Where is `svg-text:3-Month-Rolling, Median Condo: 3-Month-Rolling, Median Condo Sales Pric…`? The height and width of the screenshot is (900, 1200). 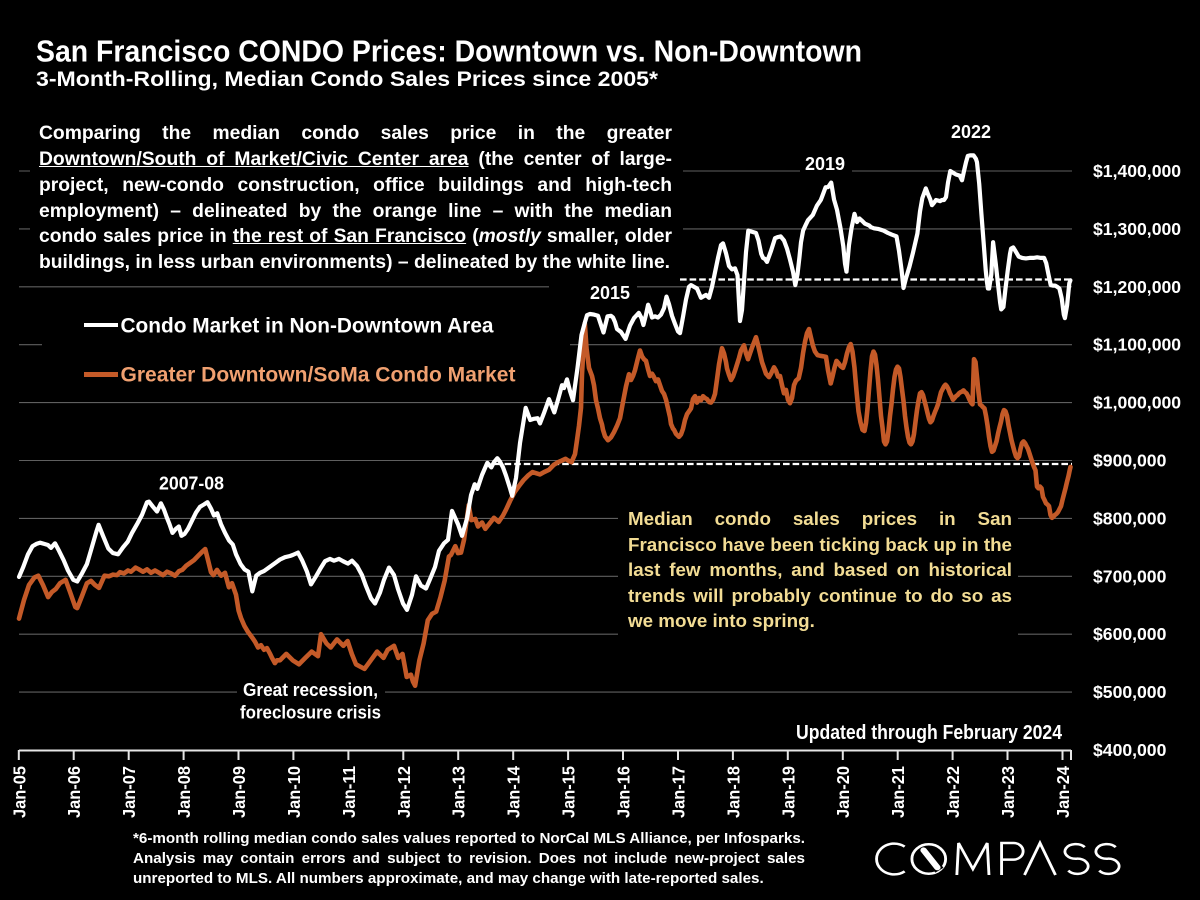
svg-text:3-Month-Rolling, Median Condo: 3-Month-Rolling, Median Condo Sales Pric… is located at coordinates (347, 79).